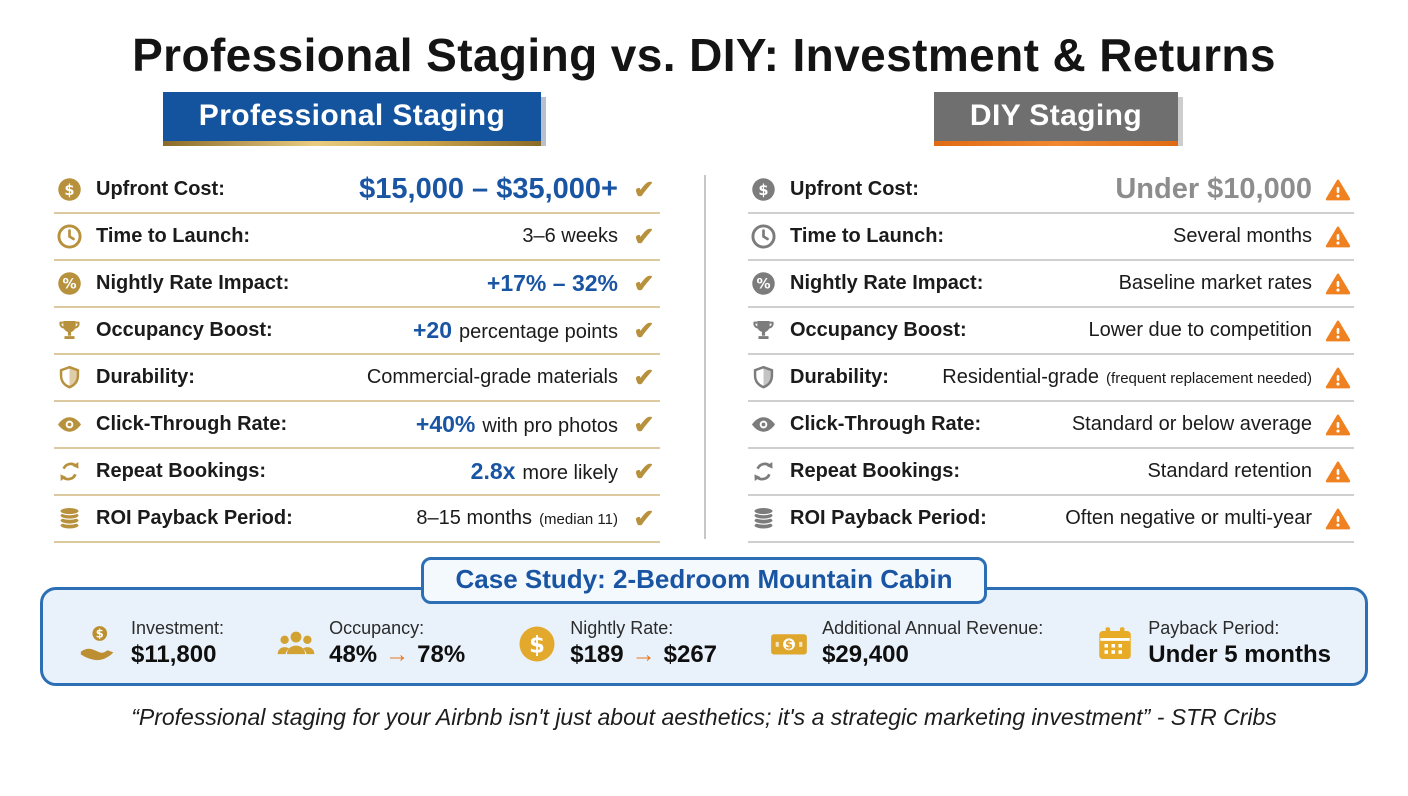  I want to click on row-nightly-rate-impact: Nightly Rate Impact: +17% – 32% ✔, so click(357, 284).